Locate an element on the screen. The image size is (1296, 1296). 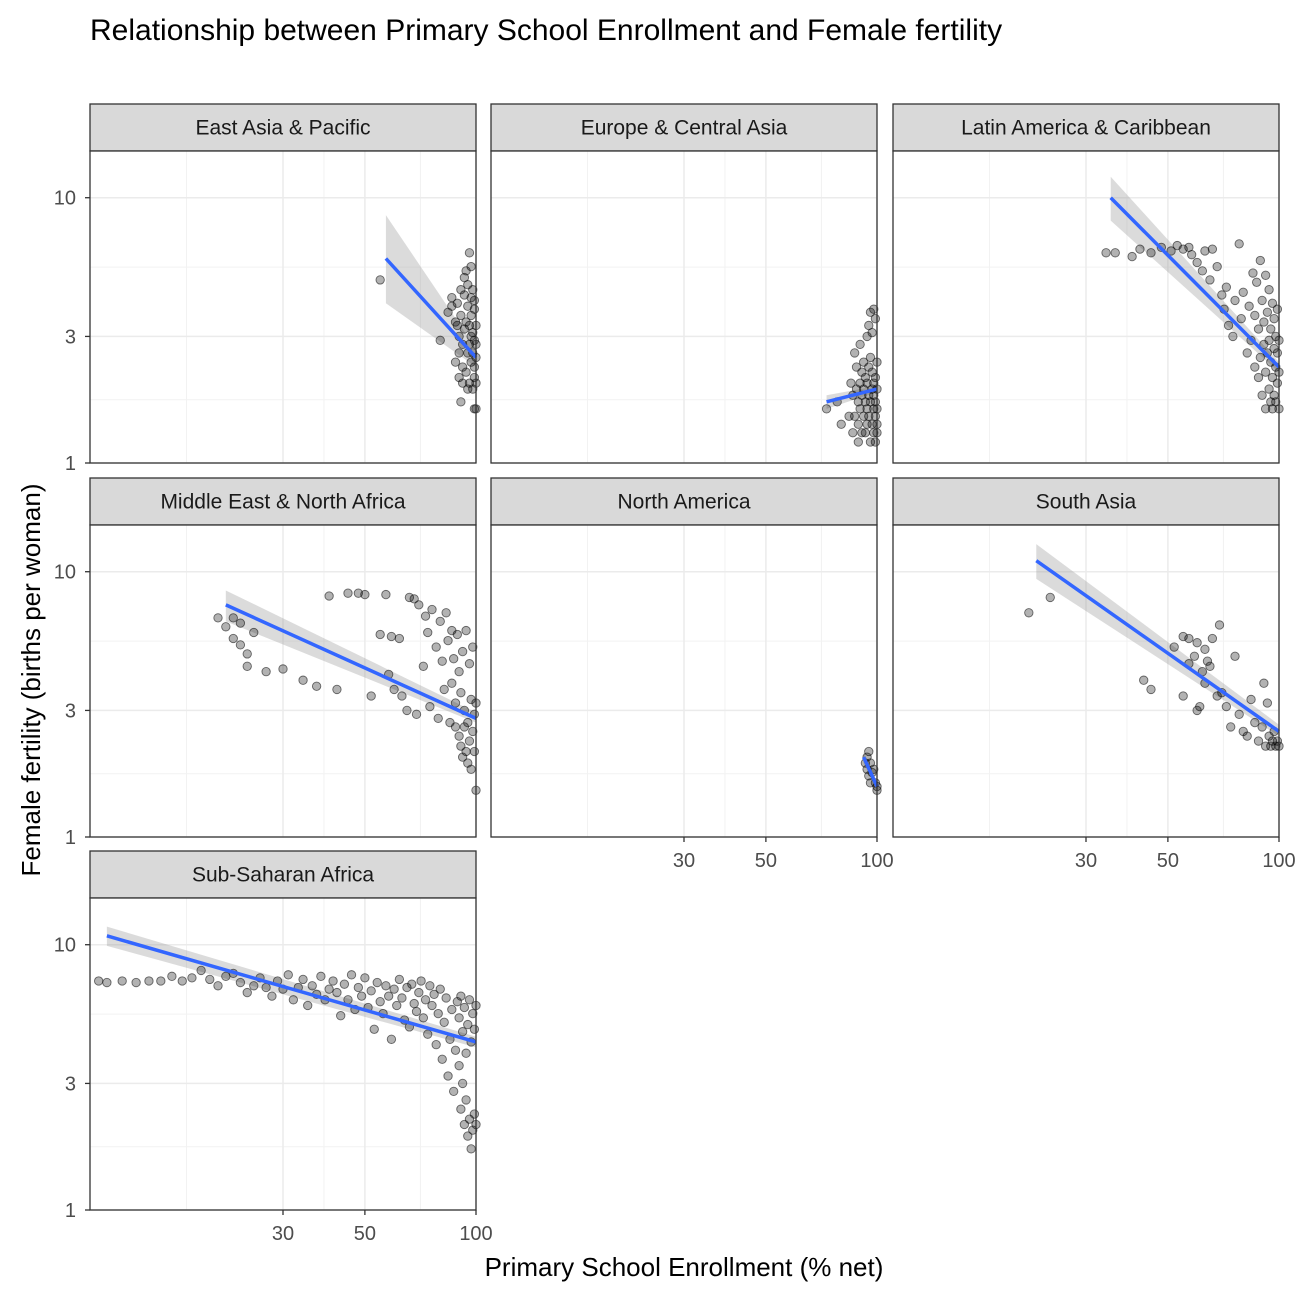
x-tick-label: 50 is located at coordinates (766, 861).